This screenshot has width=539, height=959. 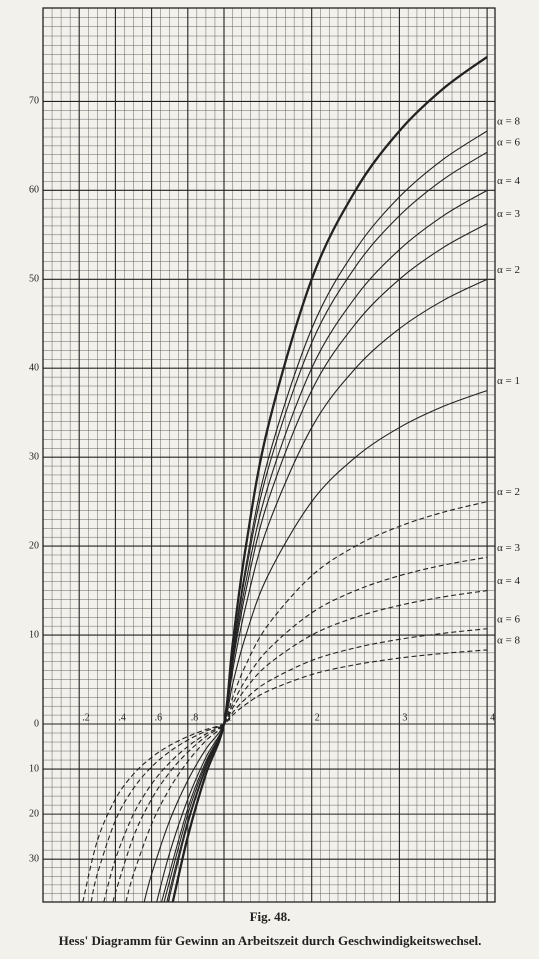 I want to click on x-tick-label: .6, so click(x=159, y=717).